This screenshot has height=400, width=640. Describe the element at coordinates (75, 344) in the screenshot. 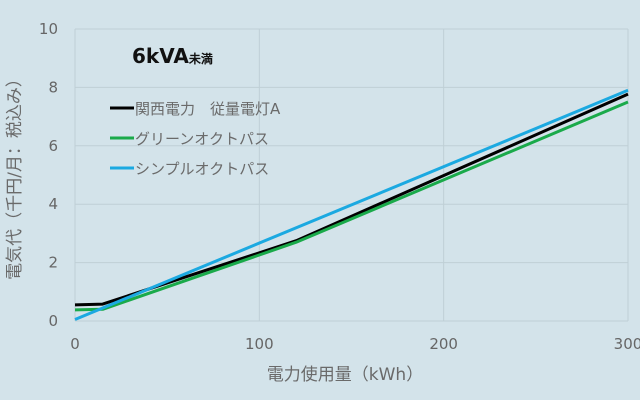

I see `x-tick-label: 0` at that location.